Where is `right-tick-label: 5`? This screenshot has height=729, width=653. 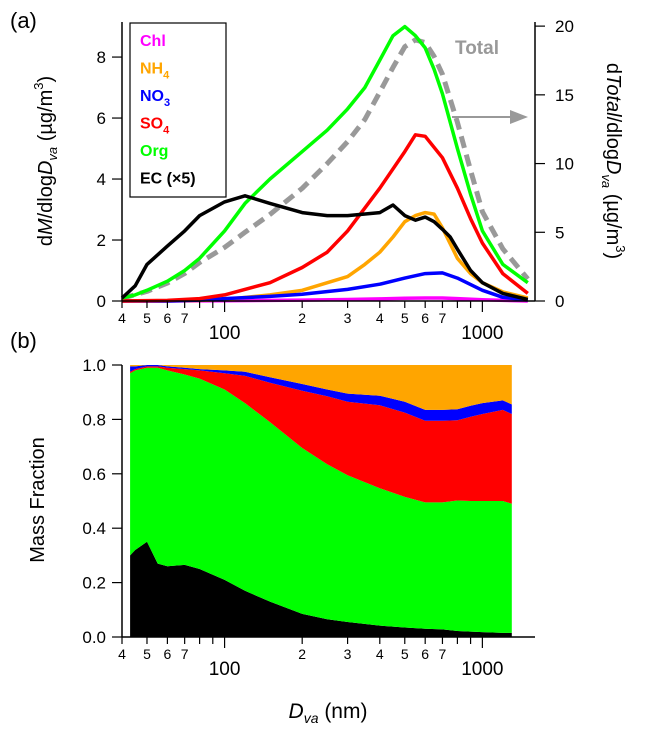 right-tick-label: 5 is located at coordinates (559, 232).